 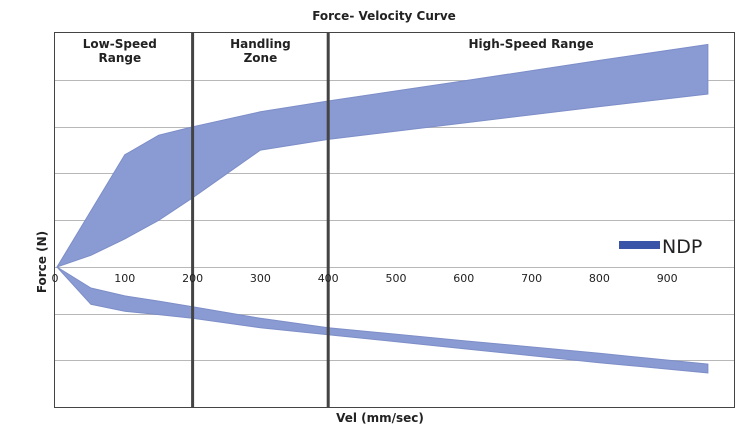 What do you see at coordinates (531, 44) in the screenshot?
I see `region-label-2: High-Speed Range` at bounding box center [531, 44].